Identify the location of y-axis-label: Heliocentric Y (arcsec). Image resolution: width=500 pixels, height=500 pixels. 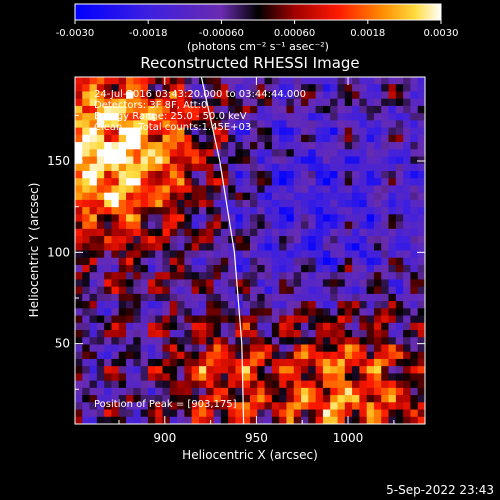
(34, 250).